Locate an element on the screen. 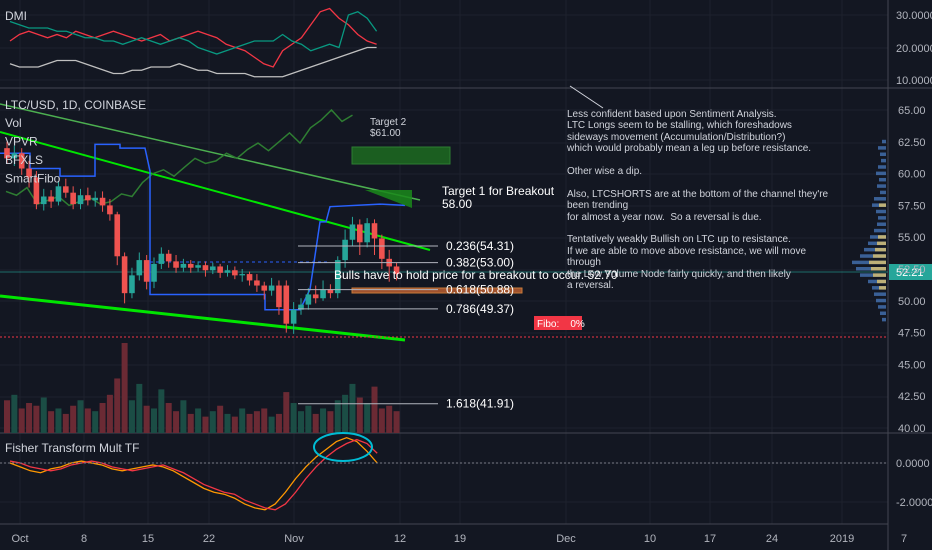 The width and height of the screenshot is (932, 550). target-2-box is located at coordinates (401, 155).